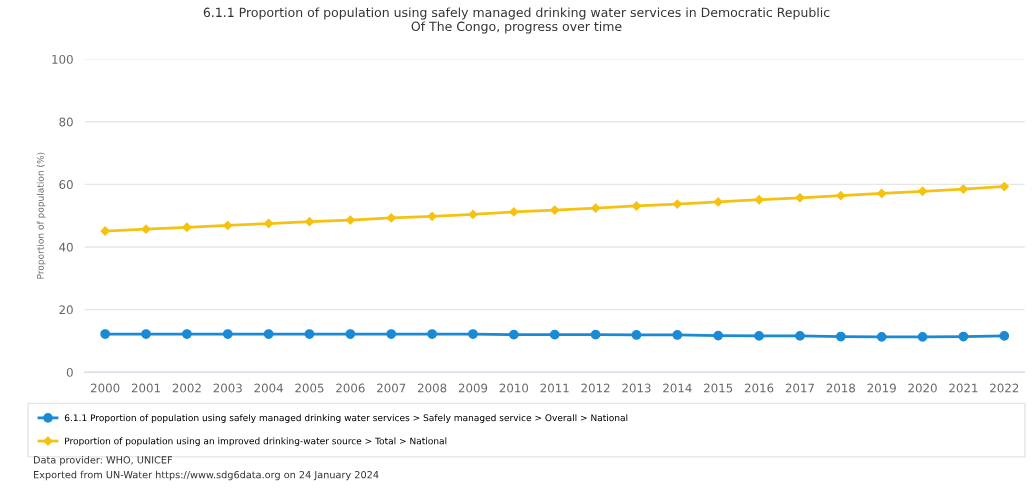 Image resolution: width=1033 pixels, height=493 pixels. Describe the element at coordinates (636, 388) in the screenshot. I see `x-tick-label: 2013` at that location.